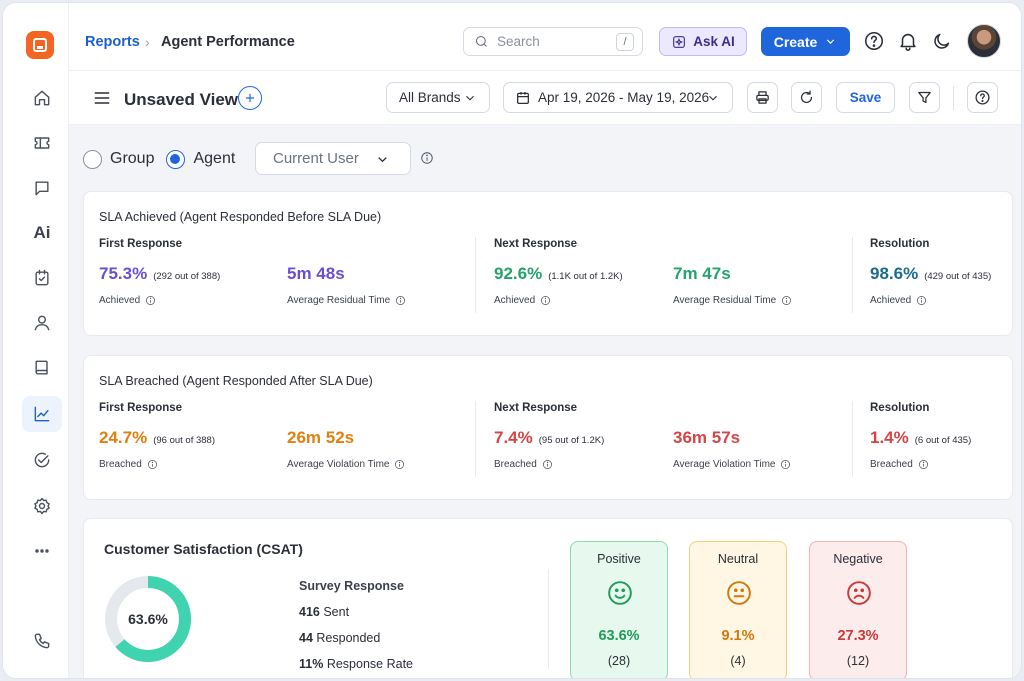 This screenshot has width=1024, height=681. I want to click on ai-icon: Ai, so click(42, 232).